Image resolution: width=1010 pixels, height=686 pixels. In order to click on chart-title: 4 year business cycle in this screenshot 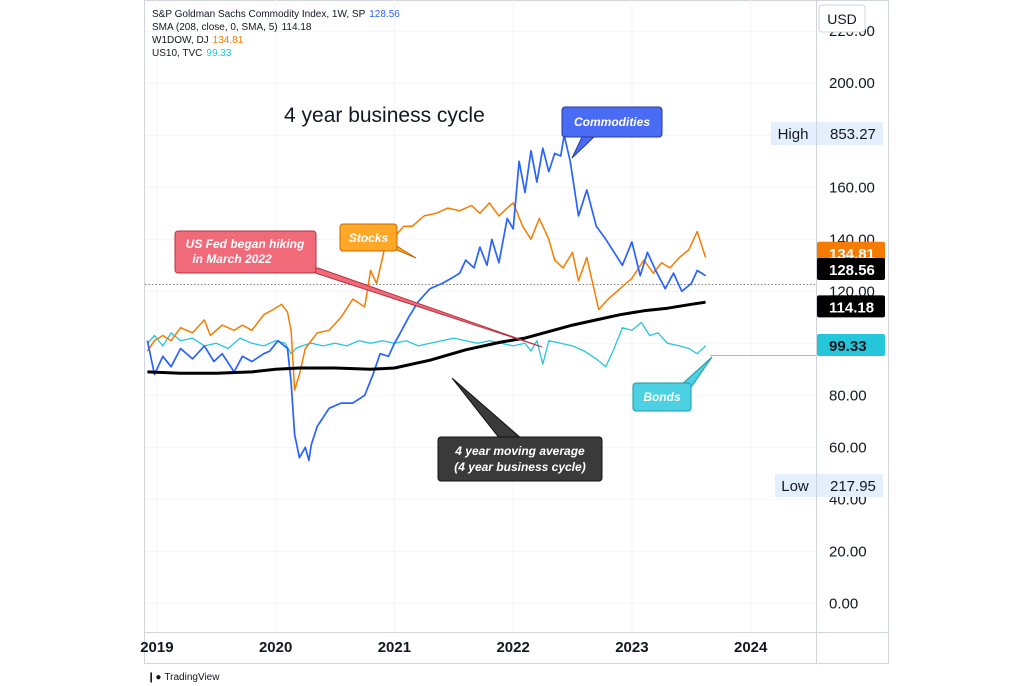, I will do `click(384, 115)`.